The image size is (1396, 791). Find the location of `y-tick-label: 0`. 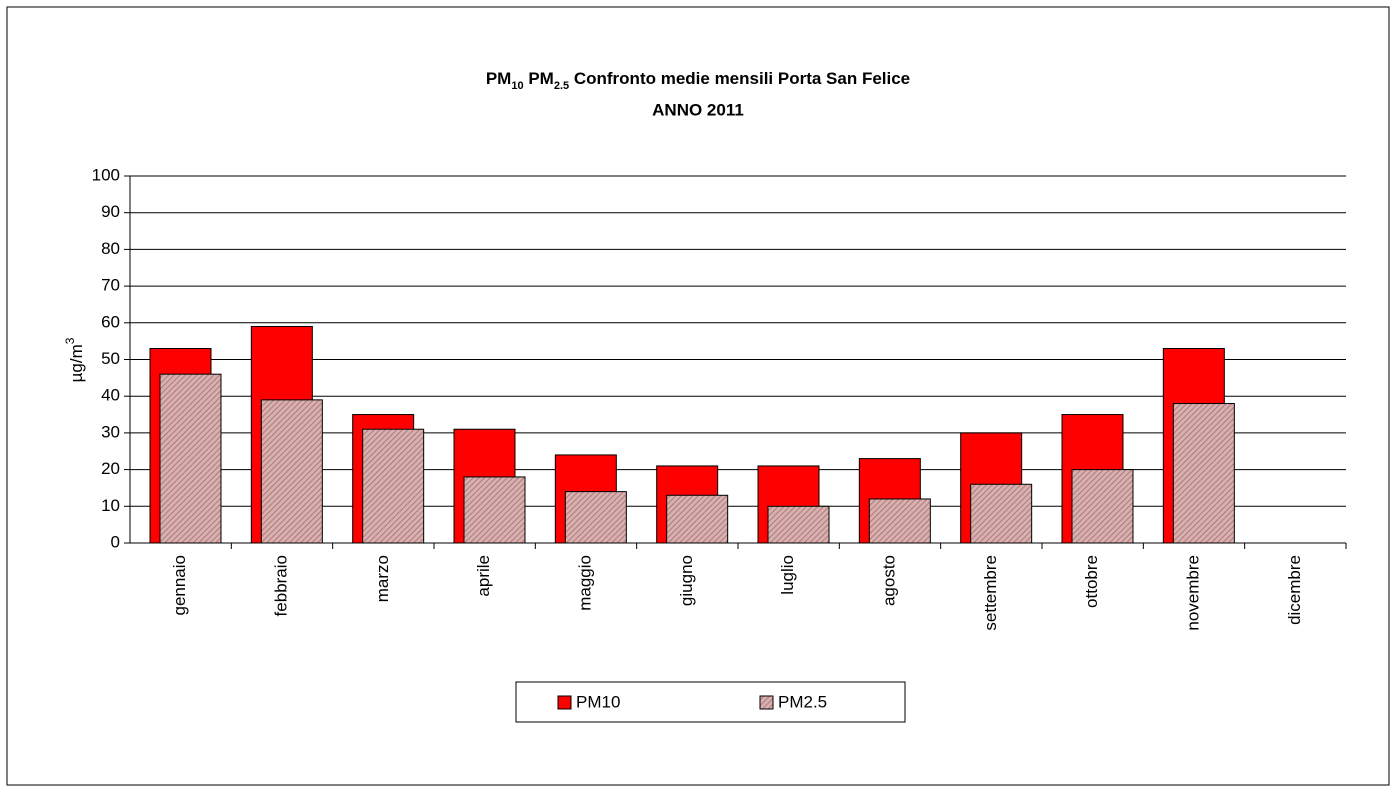

y-tick-label: 0 is located at coordinates (115, 541).